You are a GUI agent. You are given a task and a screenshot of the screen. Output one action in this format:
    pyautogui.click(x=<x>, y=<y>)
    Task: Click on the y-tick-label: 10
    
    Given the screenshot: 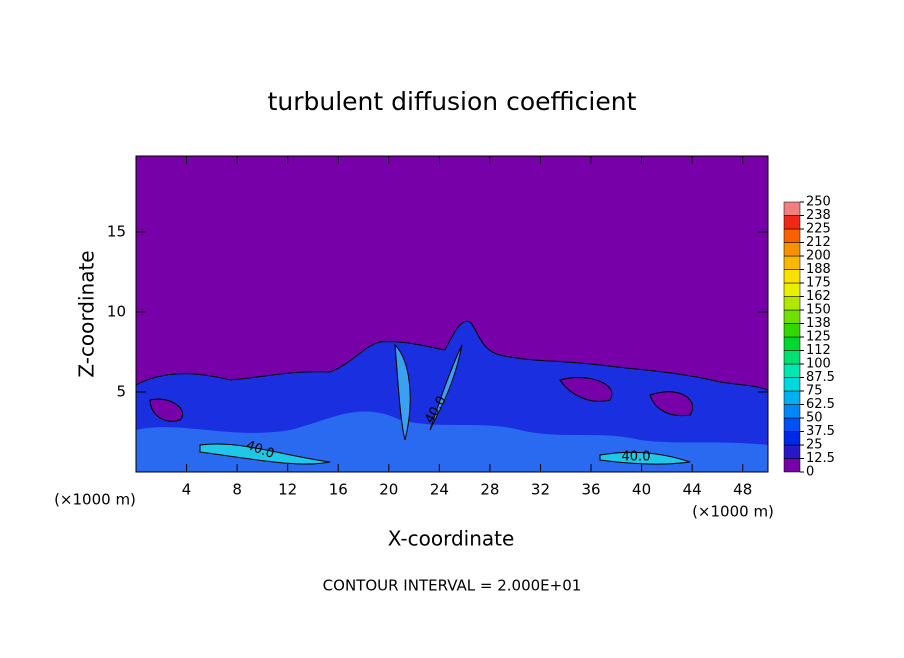 What is the action you would take?
    pyautogui.click(x=116, y=312)
    